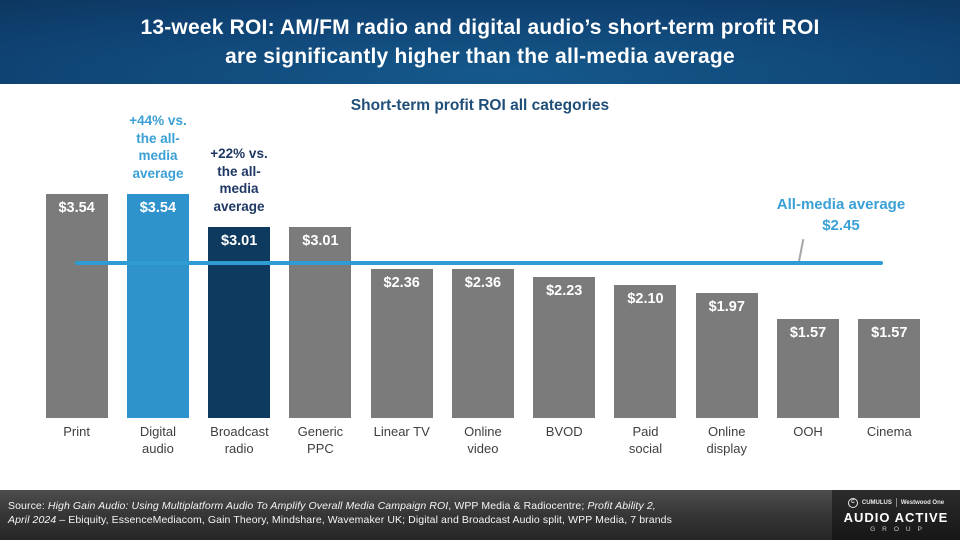 The height and width of the screenshot is (540, 960). I want to click on bar-value-label: $1.97, so click(726, 307).